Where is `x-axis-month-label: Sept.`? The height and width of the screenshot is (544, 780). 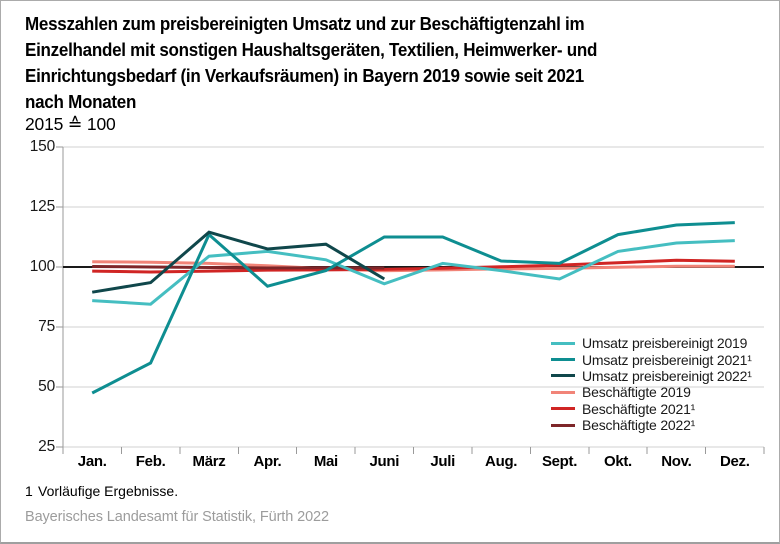
x-axis-month-label: Sept. is located at coordinates (559, 461).